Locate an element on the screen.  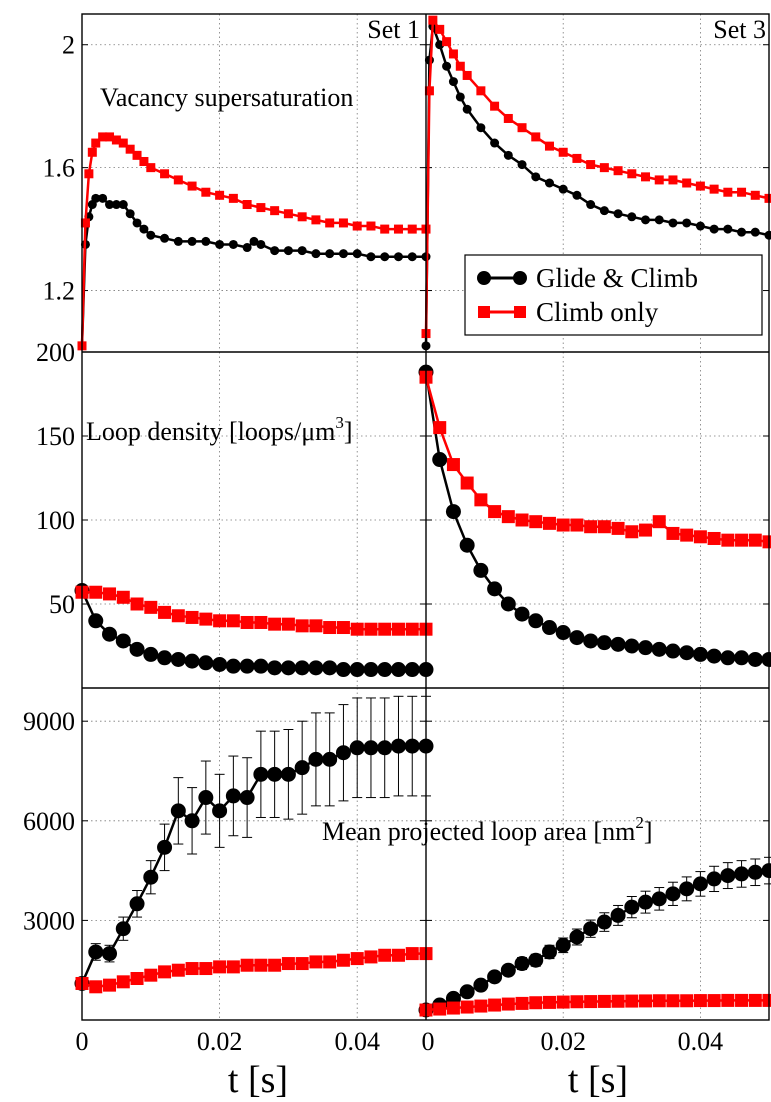
legend-label-glide-climb: Glide & Climb is located at coordinates (617, 278).